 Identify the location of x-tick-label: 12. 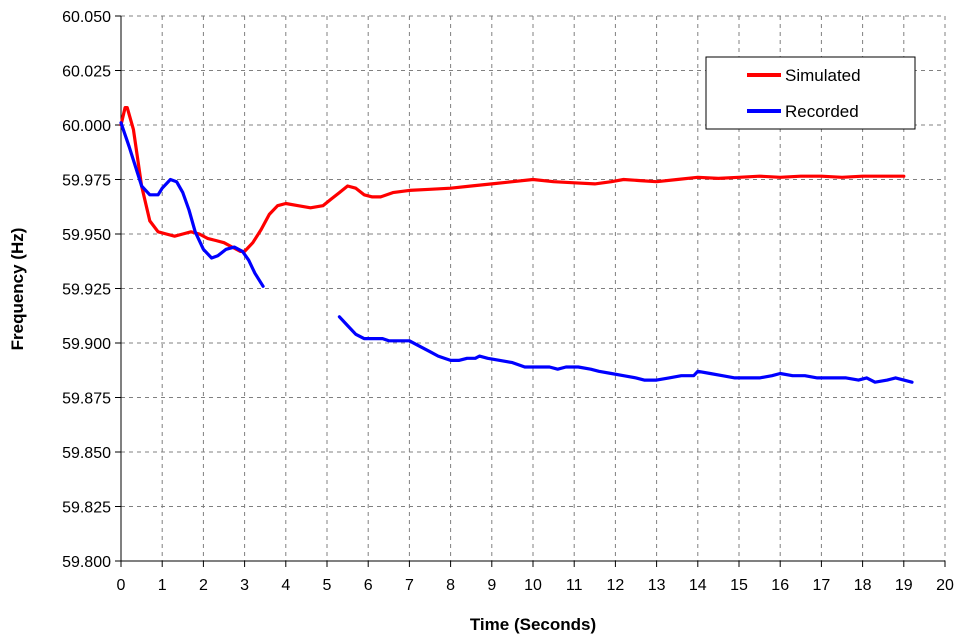
(616, 585).